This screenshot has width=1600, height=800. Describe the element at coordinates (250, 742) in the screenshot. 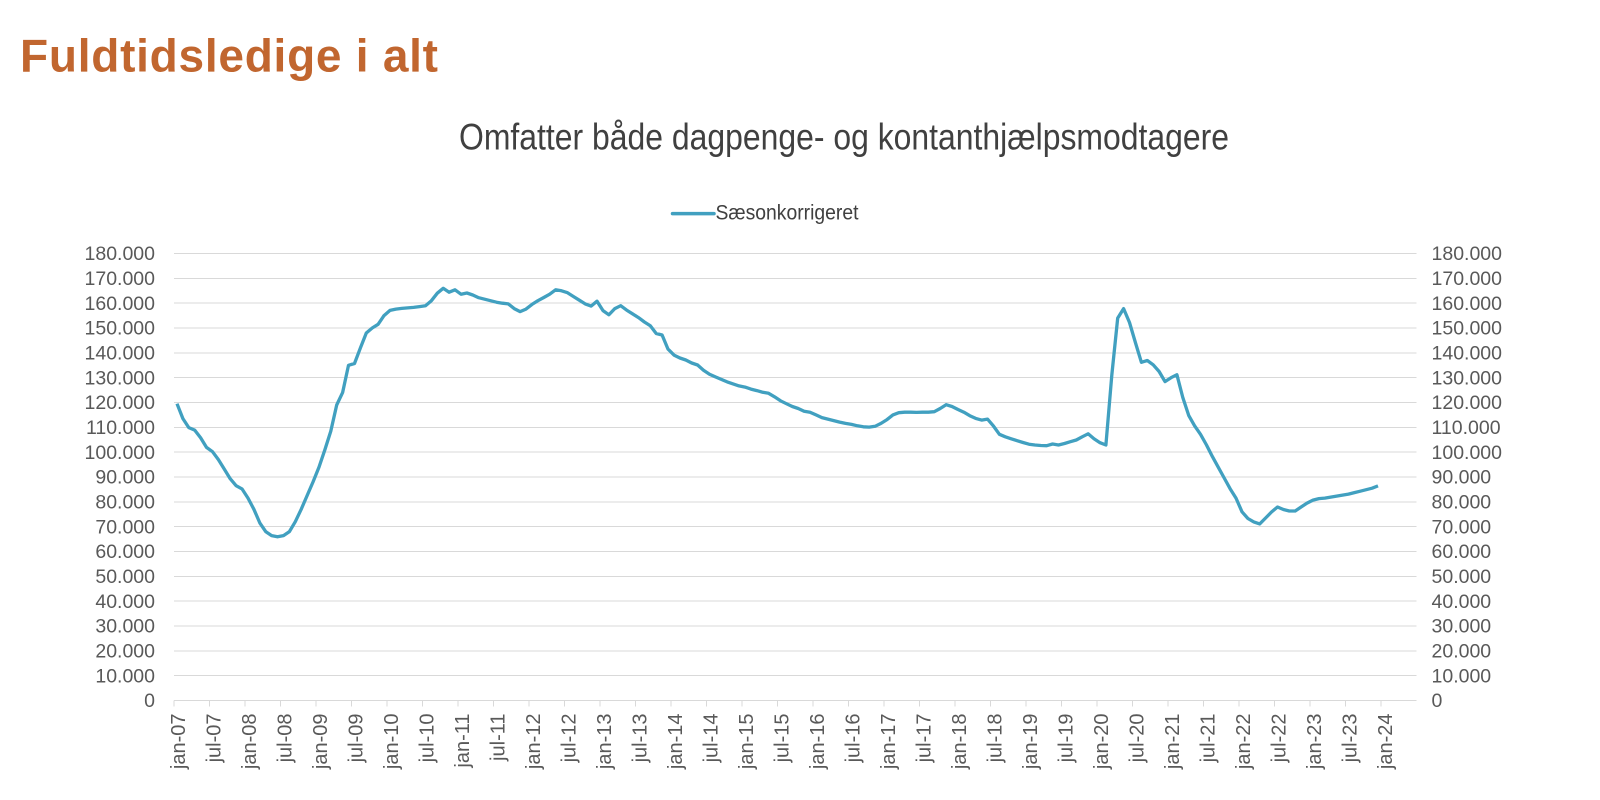

I see `svg-text: jan-08` at that location.